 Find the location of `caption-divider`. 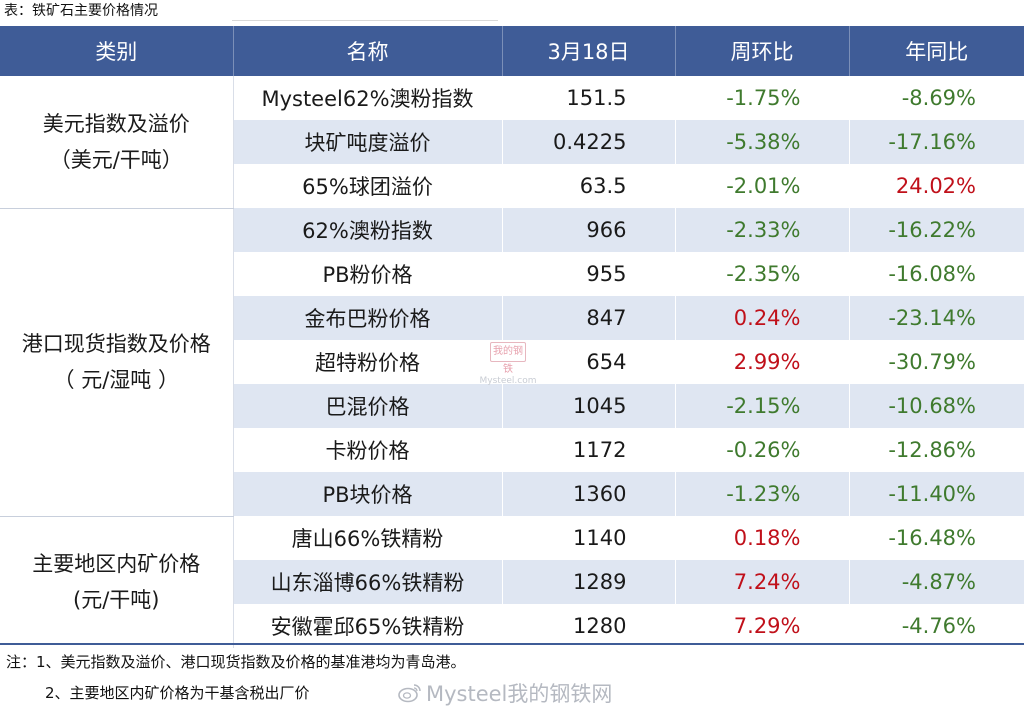

caption-divider is located at coordinates (365, 20).